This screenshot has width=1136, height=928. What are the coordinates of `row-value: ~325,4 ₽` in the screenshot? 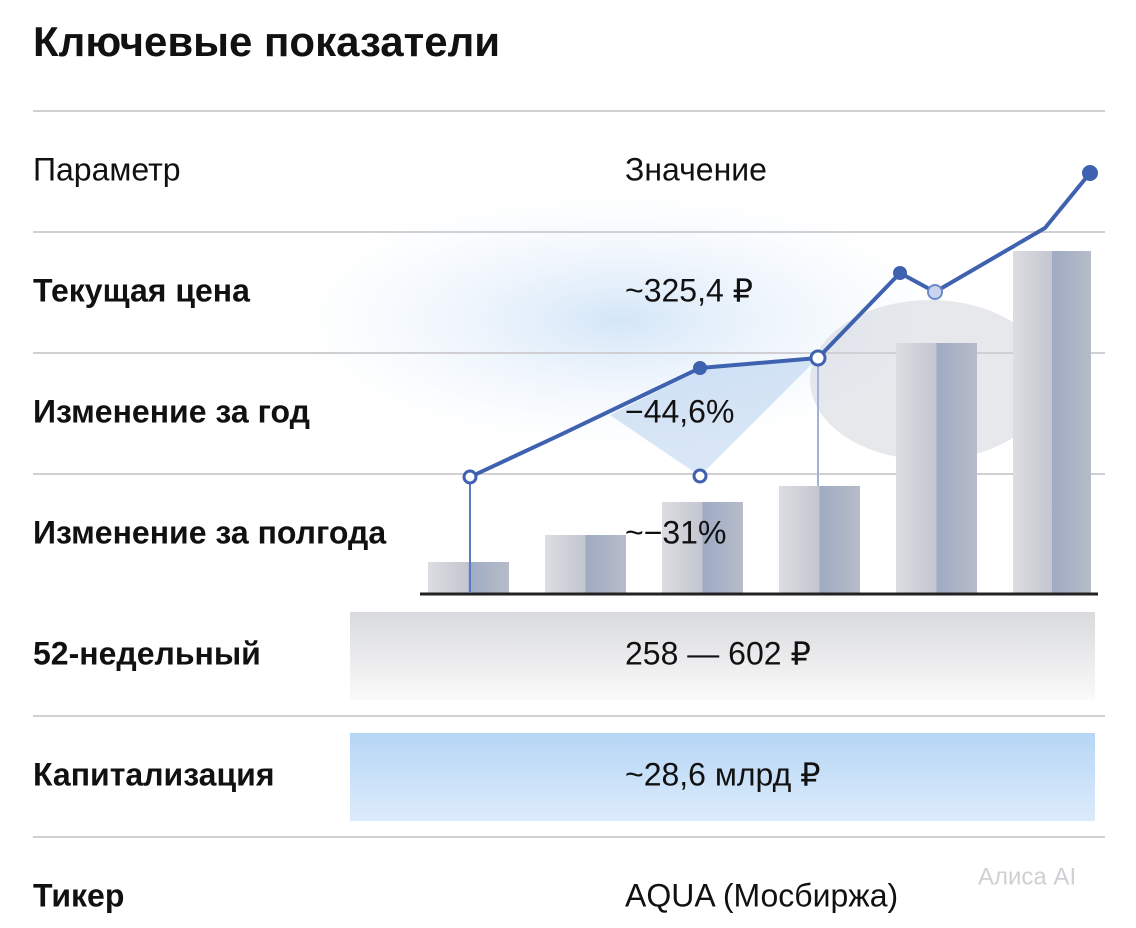 It's located at (689, 290).